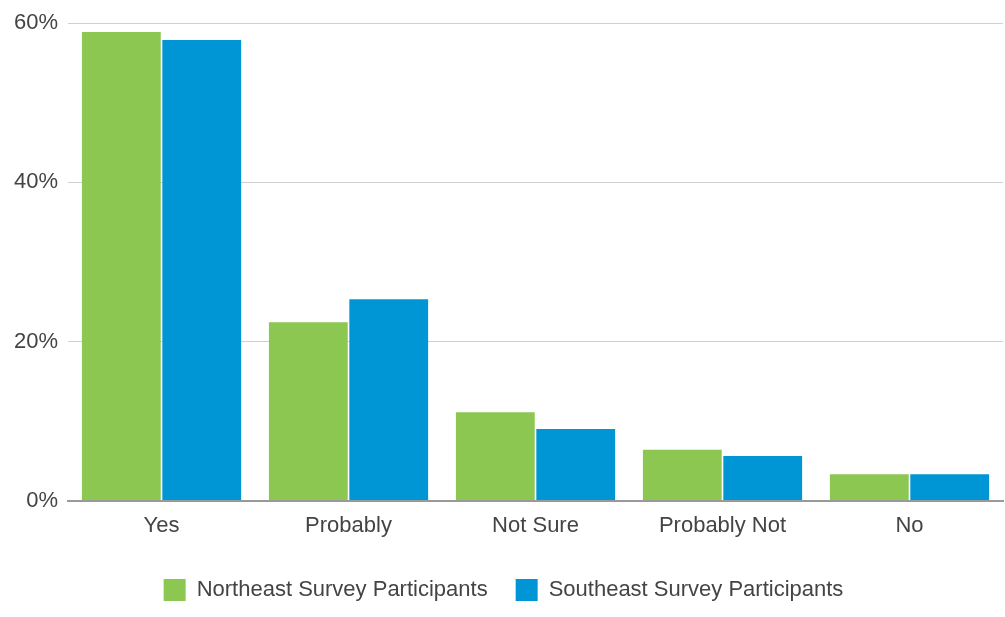 The height and width of the screenshot is (617, 1005). I want to click on x-tick-label: Yes, so click(161, 524).